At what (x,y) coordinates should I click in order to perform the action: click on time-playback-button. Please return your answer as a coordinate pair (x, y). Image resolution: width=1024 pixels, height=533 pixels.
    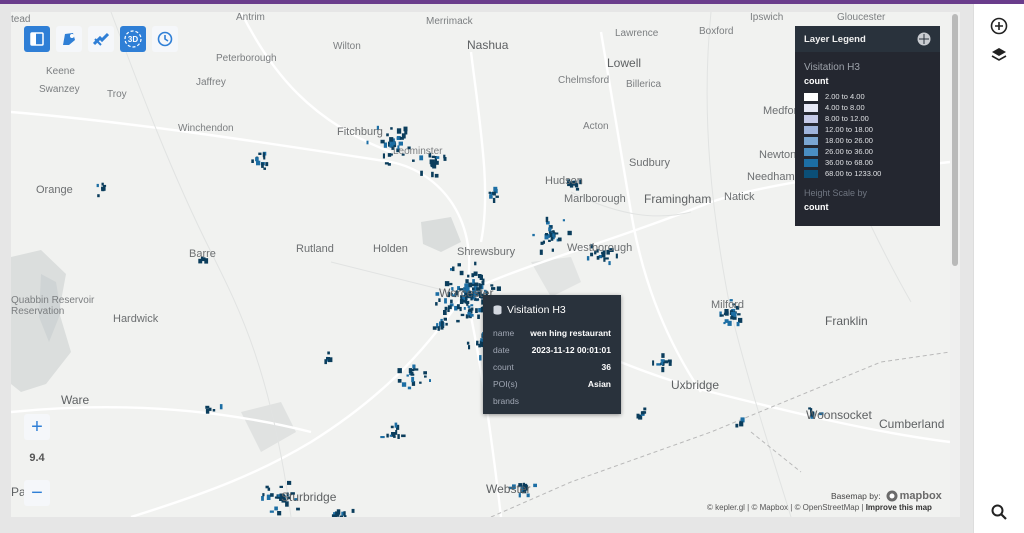
    Looking at the image, I should click on (165, 39).